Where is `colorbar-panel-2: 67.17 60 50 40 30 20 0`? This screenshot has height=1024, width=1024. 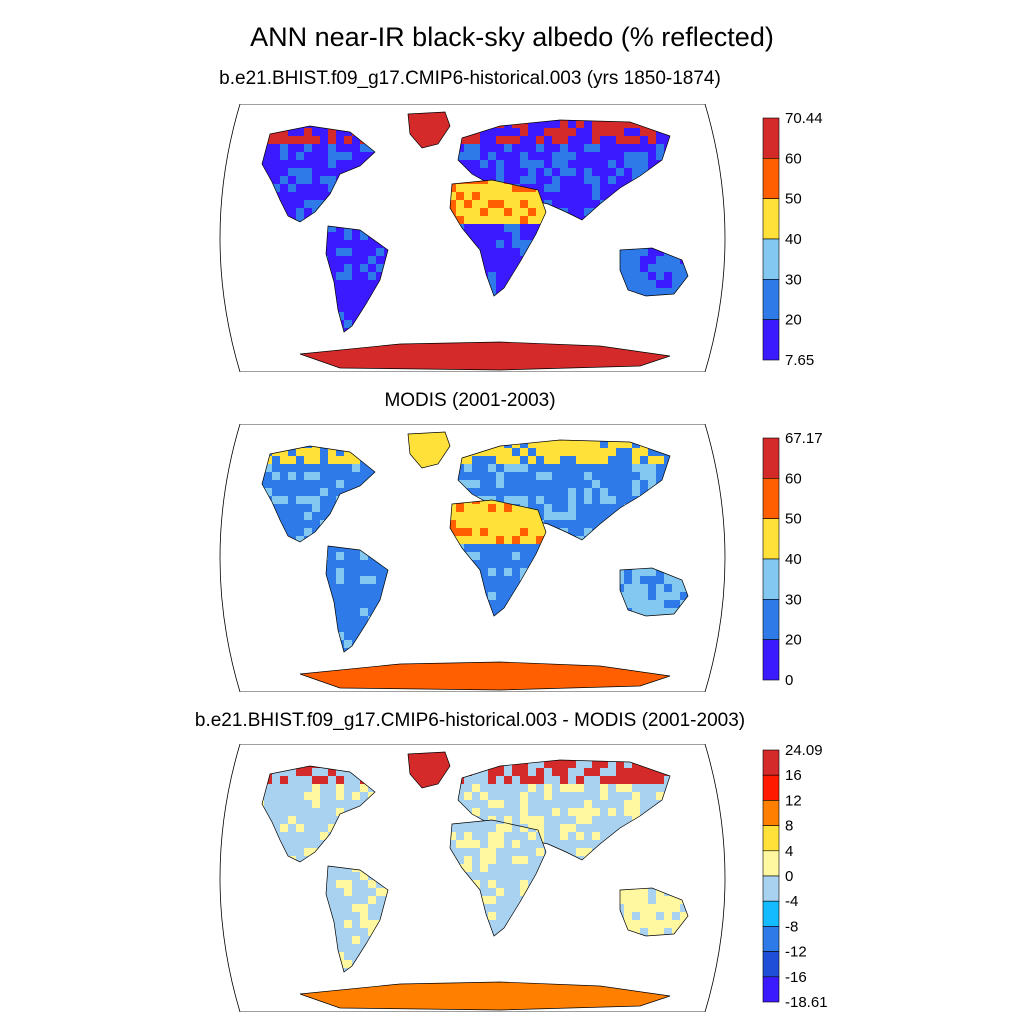
colorbar-panel-2: 67.17 60 50 40 30 20 0 is located at coordinates (792, 559).